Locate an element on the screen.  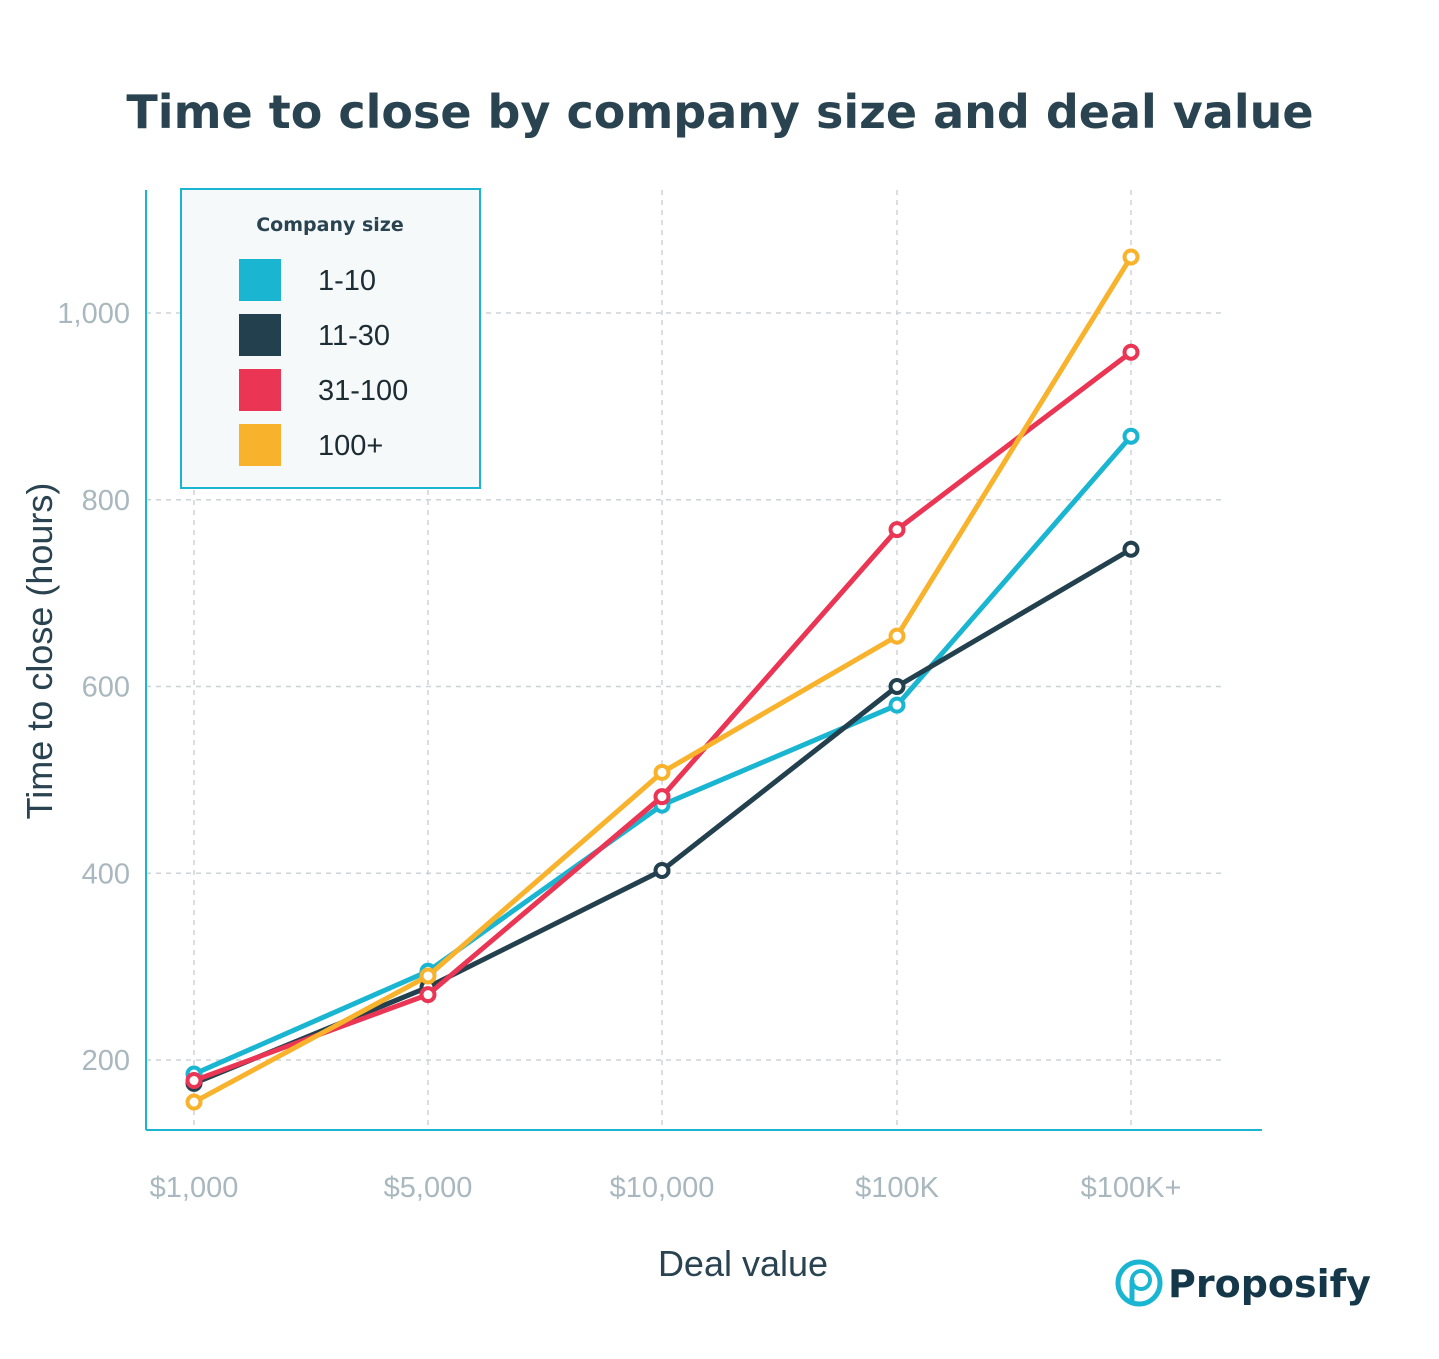
x-tick-label: $100K+ is located at coordinates (1131, 1188).